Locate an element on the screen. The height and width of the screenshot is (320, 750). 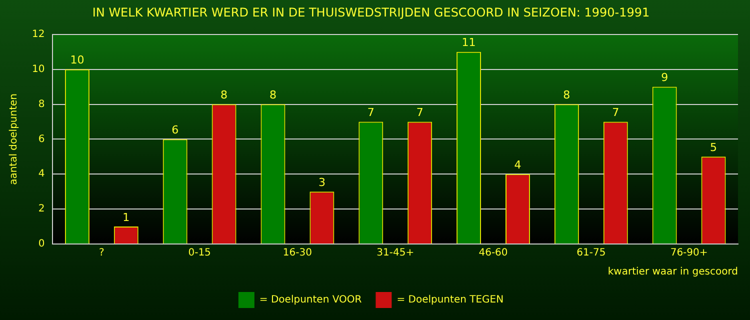
x-tick-label: ? is located at coordinates (101, 253).